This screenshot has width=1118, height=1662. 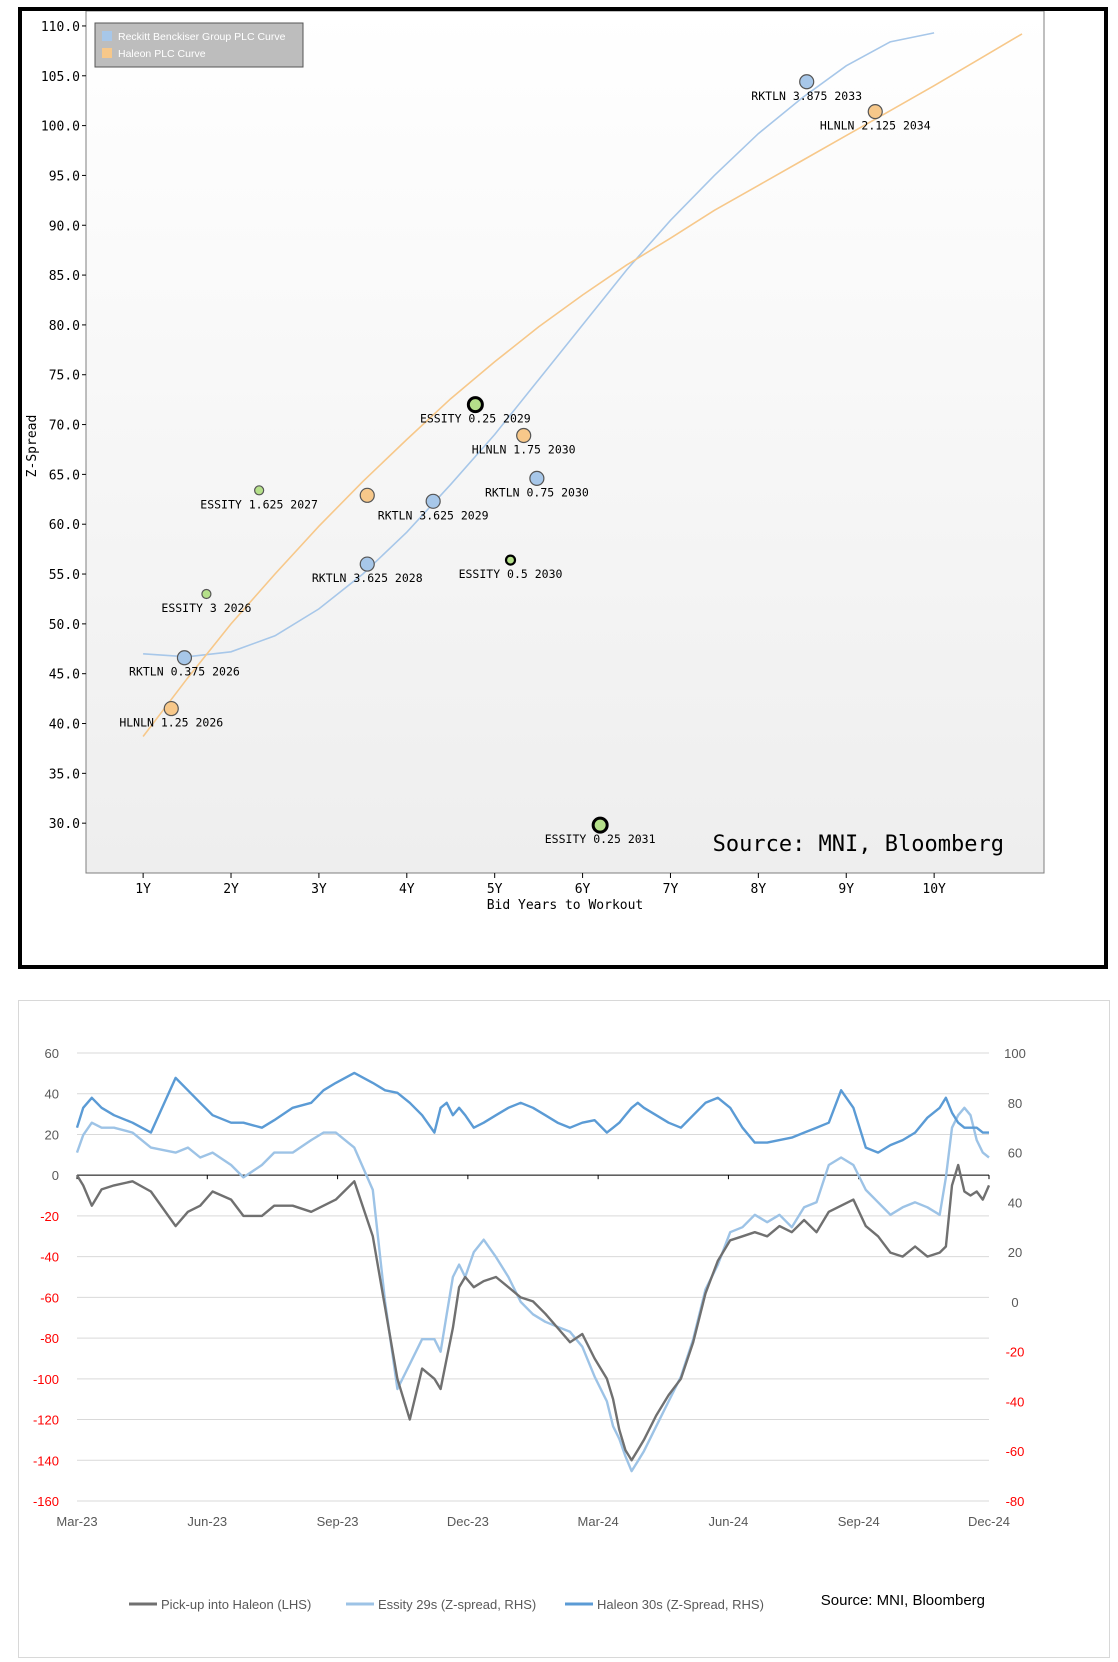 What do you see at coordinates (60, 27) in the screenshot?
I see `y-tick-label: 110.0` at bounding box center [60, 27].